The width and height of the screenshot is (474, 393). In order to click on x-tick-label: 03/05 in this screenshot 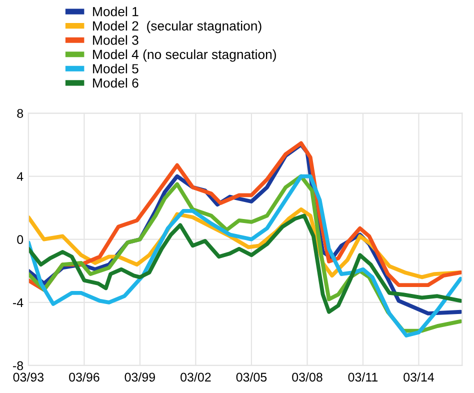, I will do `click(251, 377)`.